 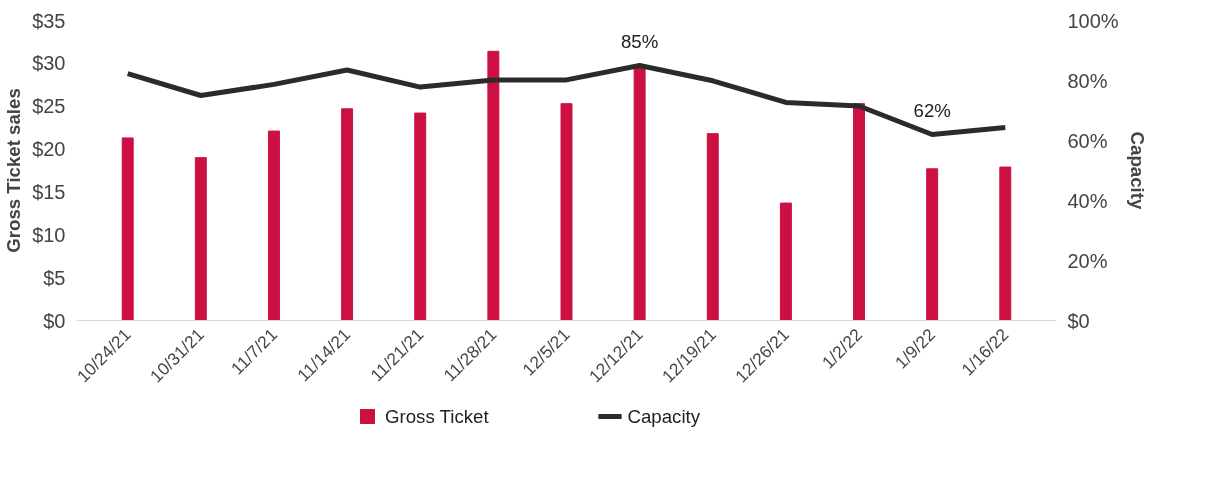 I want to click on y-tick-label: $5, so click(x=54, y=277).